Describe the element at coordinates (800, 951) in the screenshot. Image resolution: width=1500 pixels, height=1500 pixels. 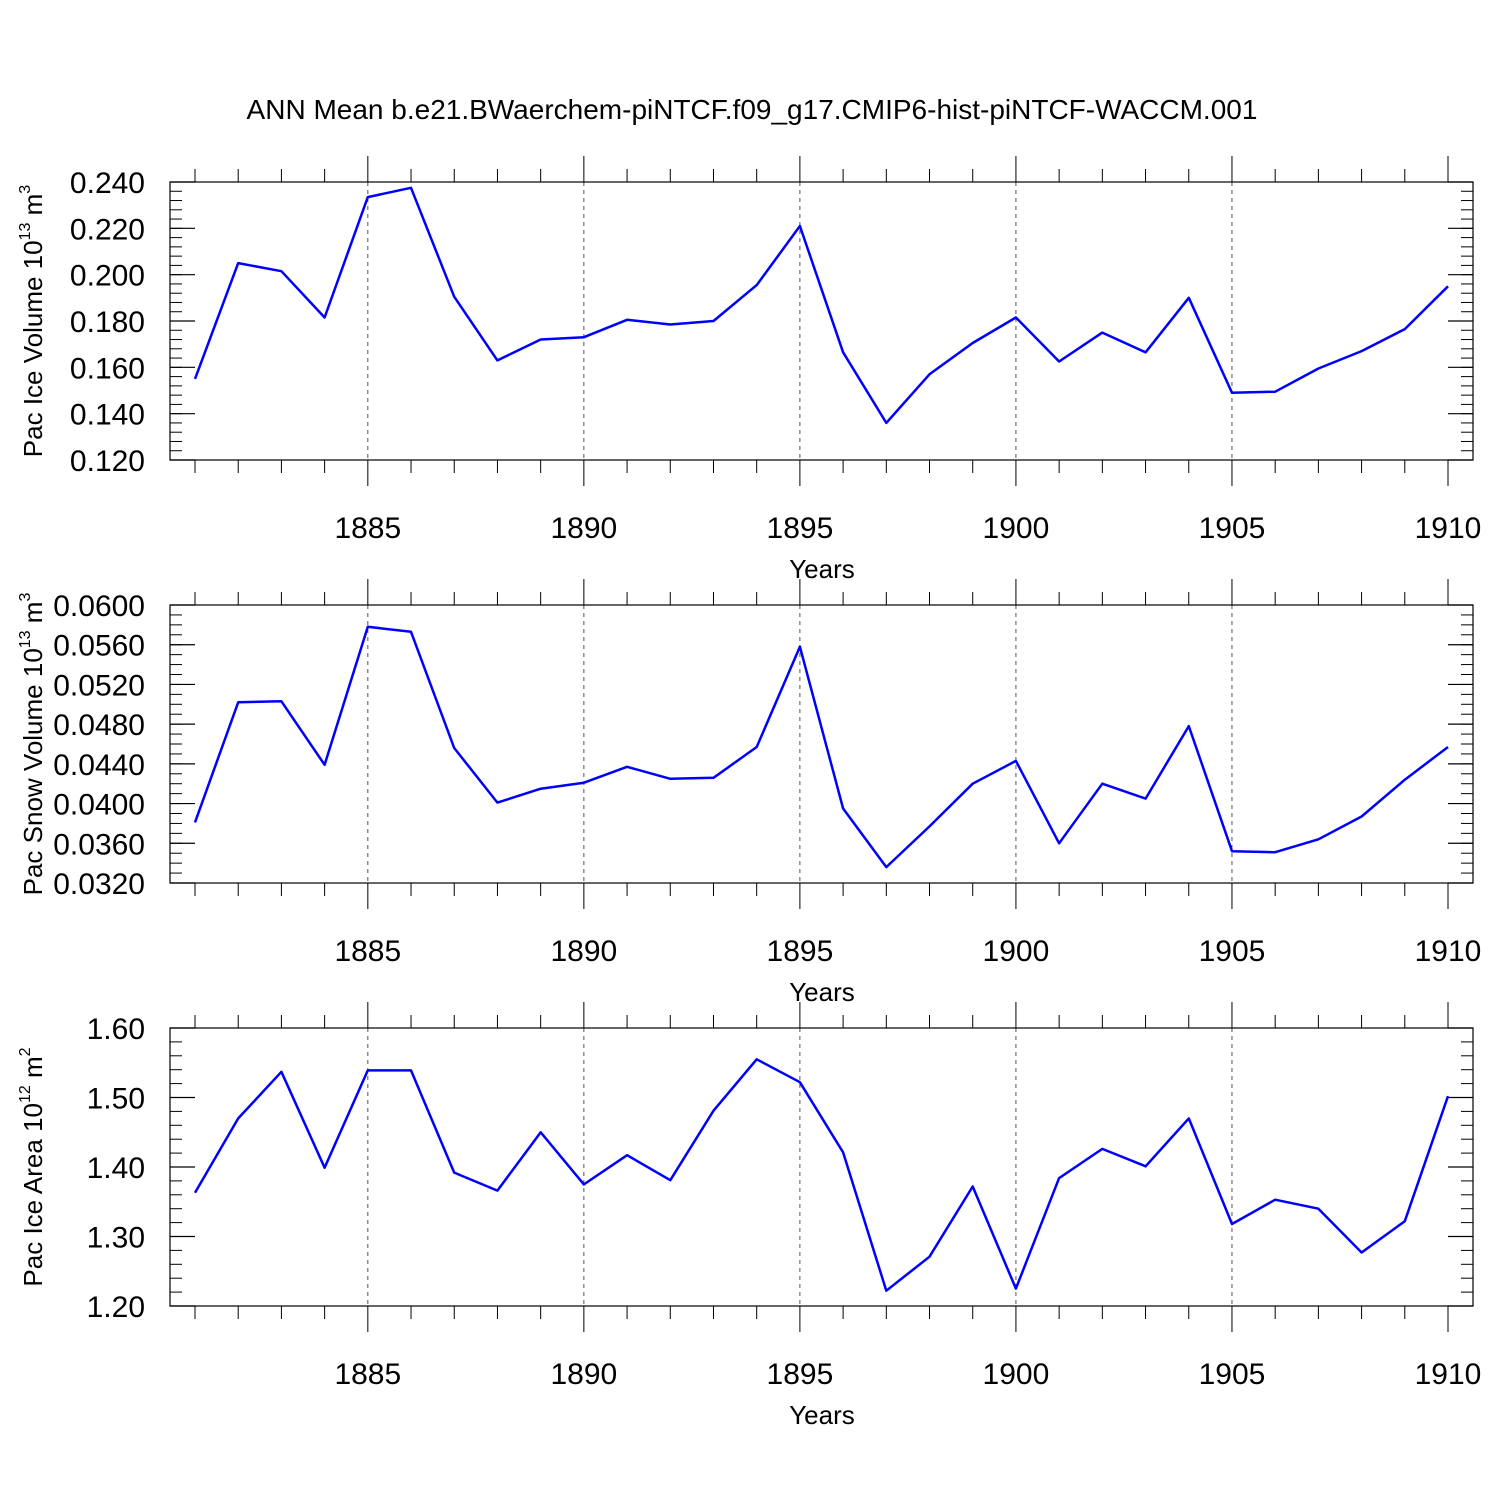
I see `x-tick-label: 1895` at that location.